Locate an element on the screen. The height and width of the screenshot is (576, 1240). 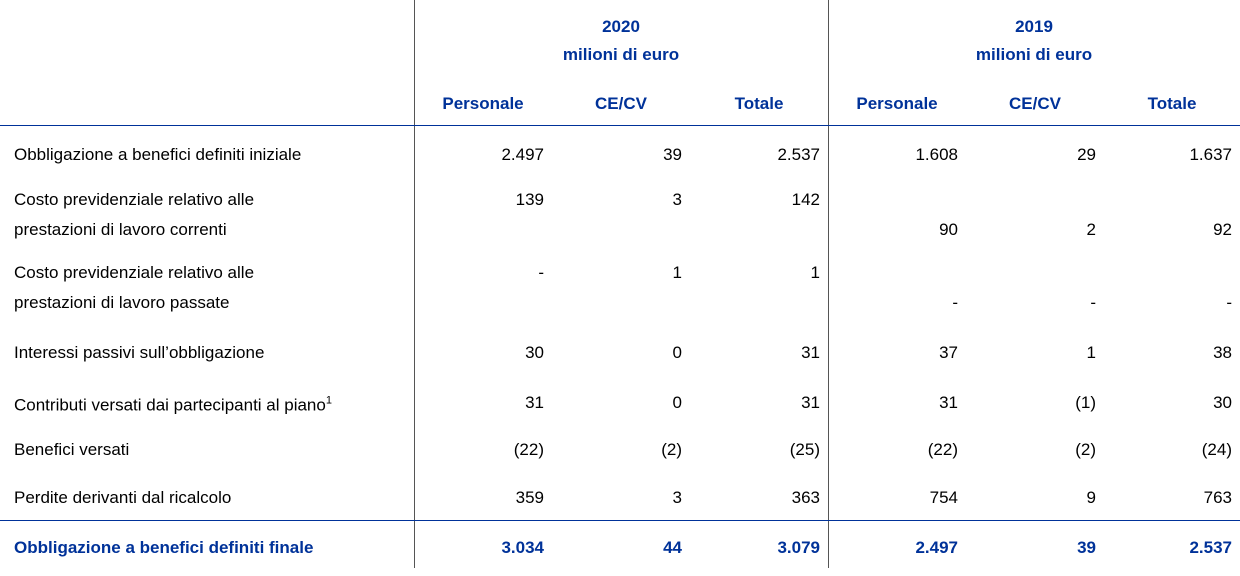
cell-value: 1.608 is located at coordinates (936, 154).